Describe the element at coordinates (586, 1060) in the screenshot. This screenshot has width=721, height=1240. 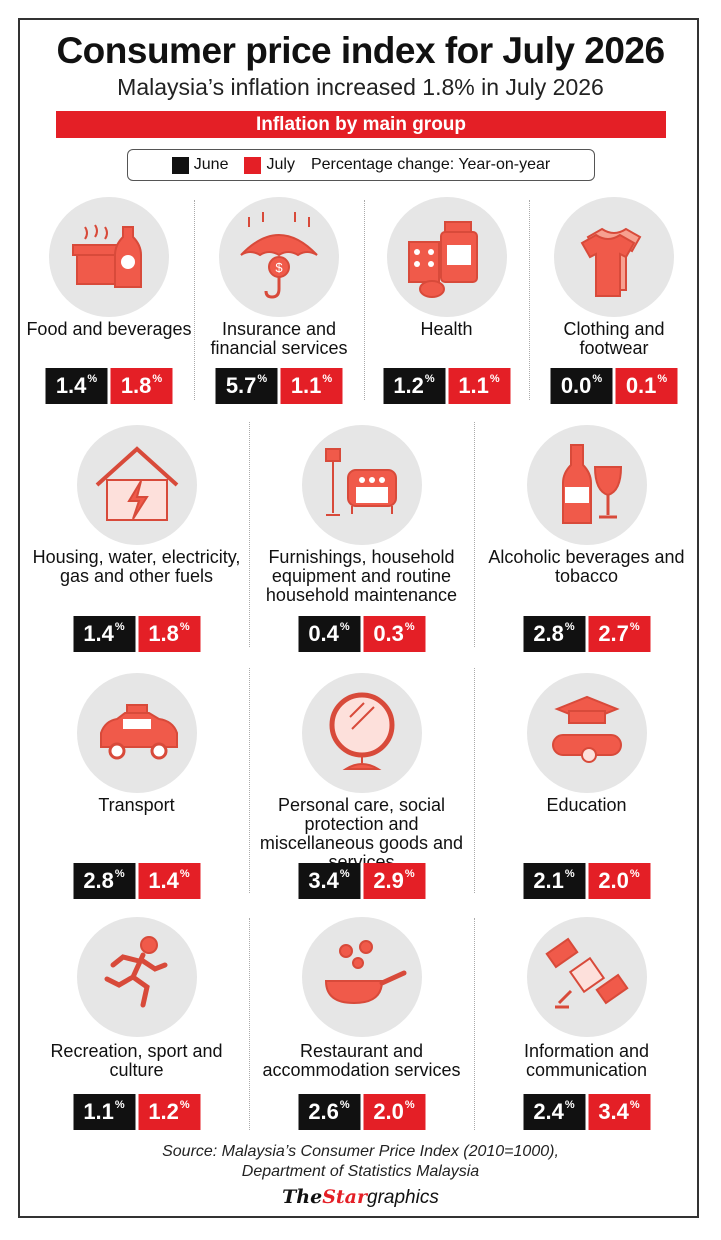
I see `category-label: Information and communication` at that location.